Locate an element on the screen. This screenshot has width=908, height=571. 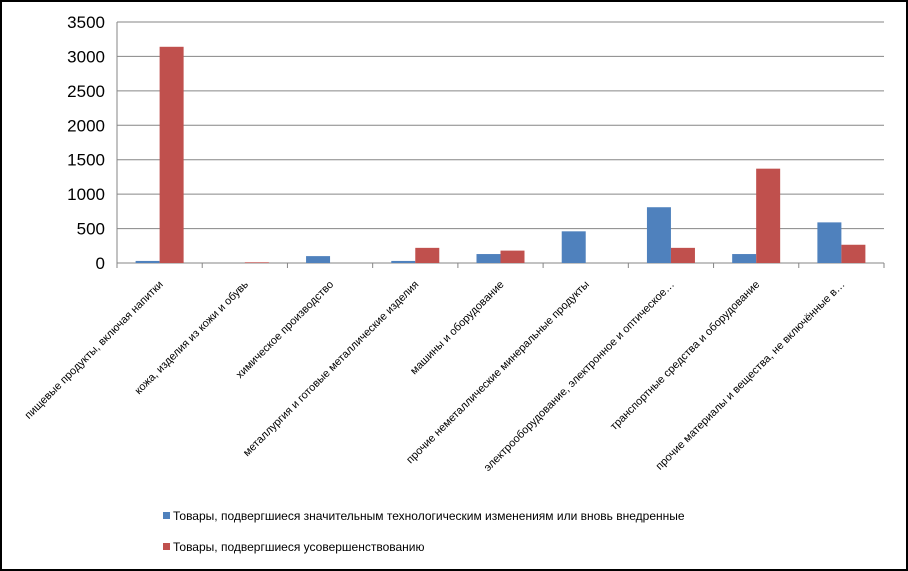
legend-swatch-series2 is located at coordinates (166, 546).